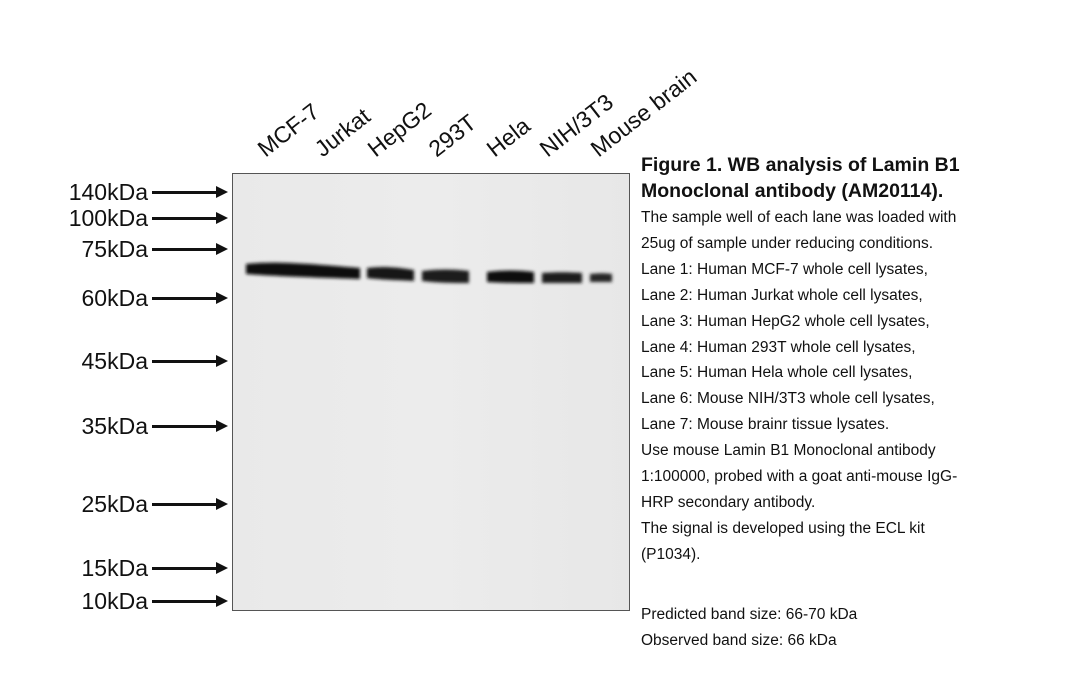 Image resolution: width=1088 pixels, height=677 pixels. I want to click on marker-25kda: 25kDa, so click(114, 504).